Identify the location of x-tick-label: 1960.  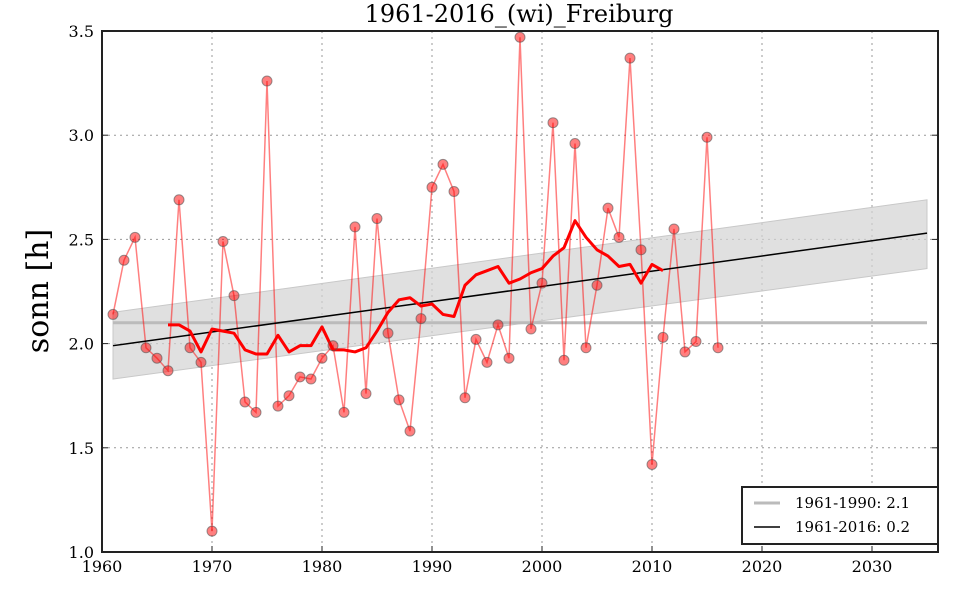
(102, 566).